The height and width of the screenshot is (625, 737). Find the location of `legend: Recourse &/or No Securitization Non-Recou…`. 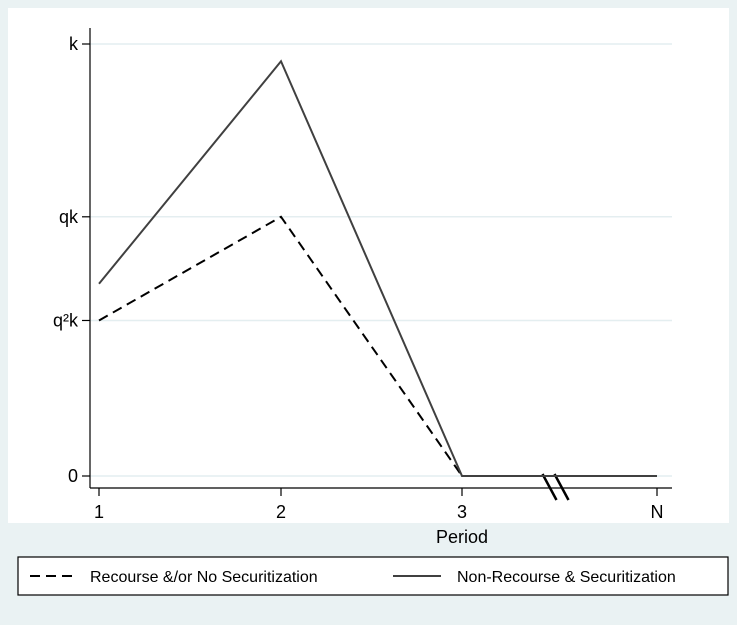

legend: Recourse &/or No Securitization Non-Recou… is located at coordinates (373, 576).